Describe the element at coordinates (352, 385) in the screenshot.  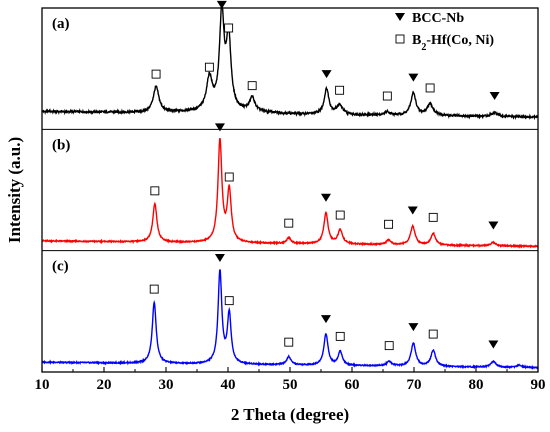
I see `x-tick-label: 60` at that location.